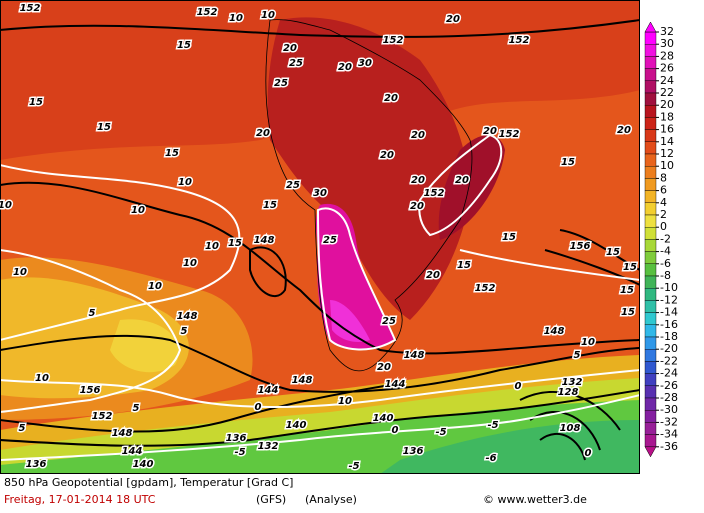  Describe the element at coordinates (669, 373) in the screenshot. I see `color-bar-label: -24` at that location.